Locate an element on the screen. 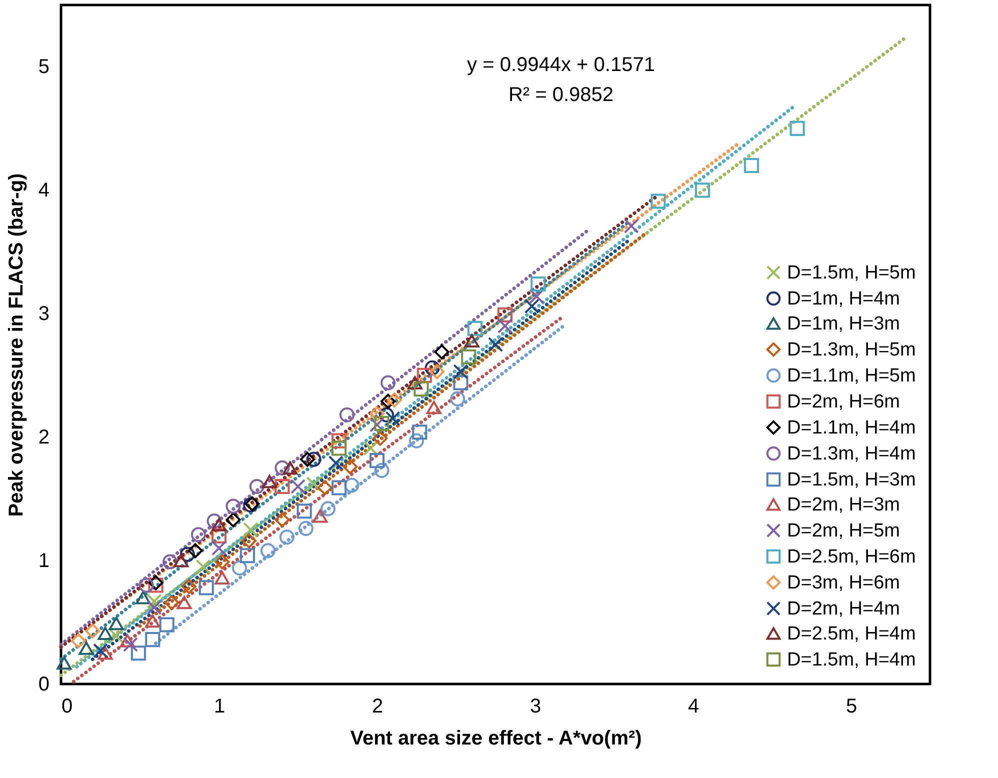 Image resolution: width=998 pixels, height=778 pixels. legend-label: D=3m, H=6m is located at coordinates (843, 583).